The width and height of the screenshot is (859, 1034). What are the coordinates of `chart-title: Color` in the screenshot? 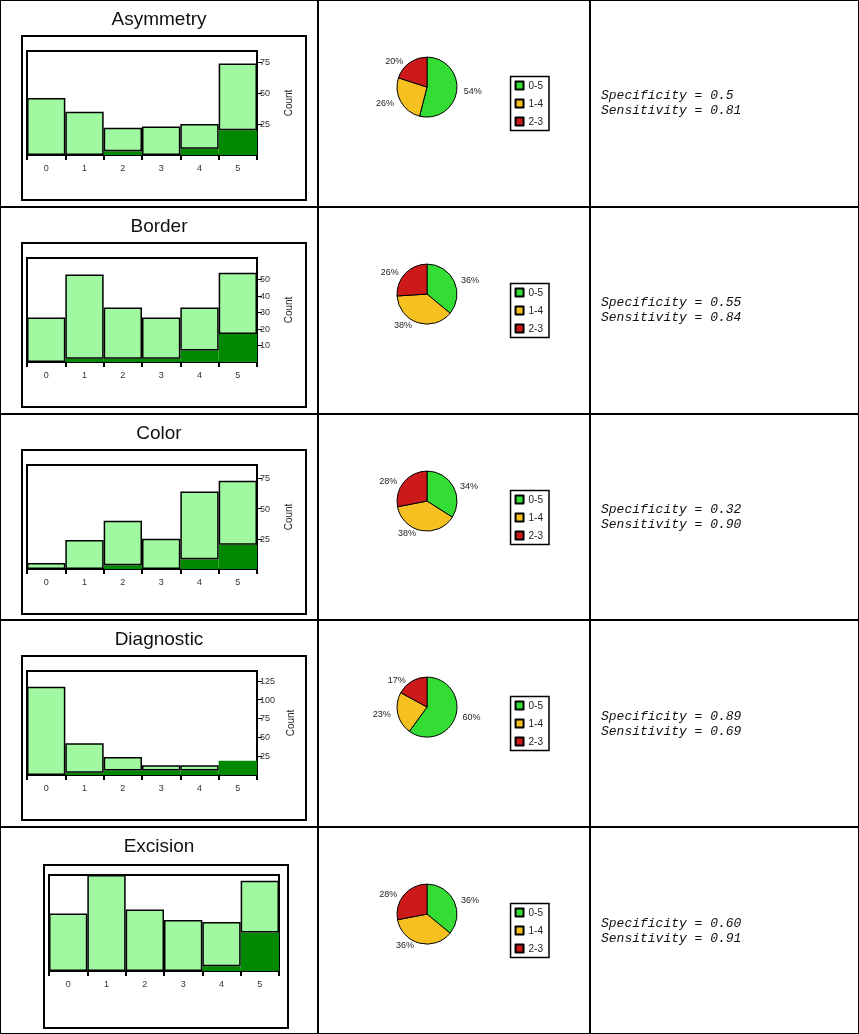 It's located at (159, 432).